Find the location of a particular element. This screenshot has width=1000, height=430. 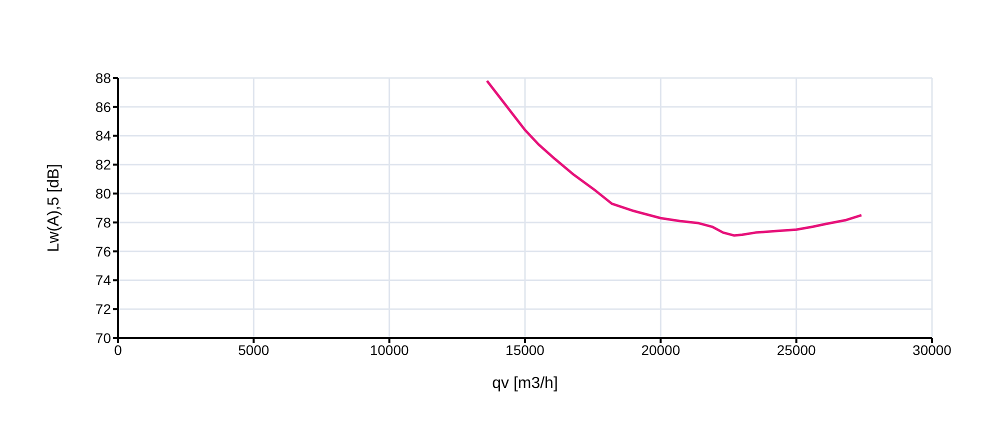

x-tick-label: 30000 is located at coordinates (932, 350).